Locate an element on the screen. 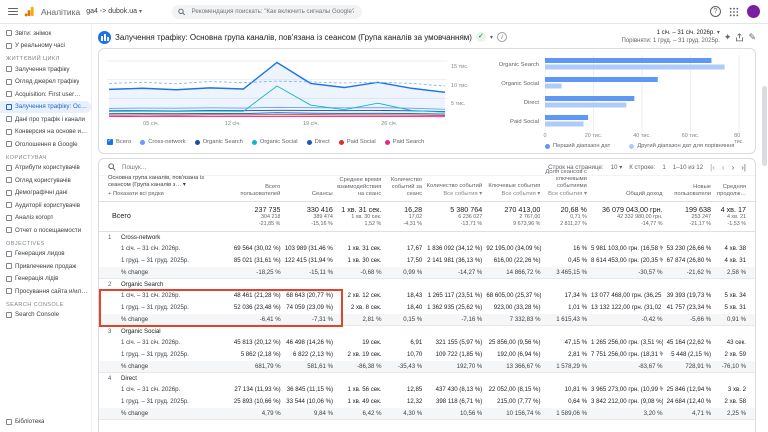  sidebar-item-: Атрибути користувачів is located at coordinates (45, 168).